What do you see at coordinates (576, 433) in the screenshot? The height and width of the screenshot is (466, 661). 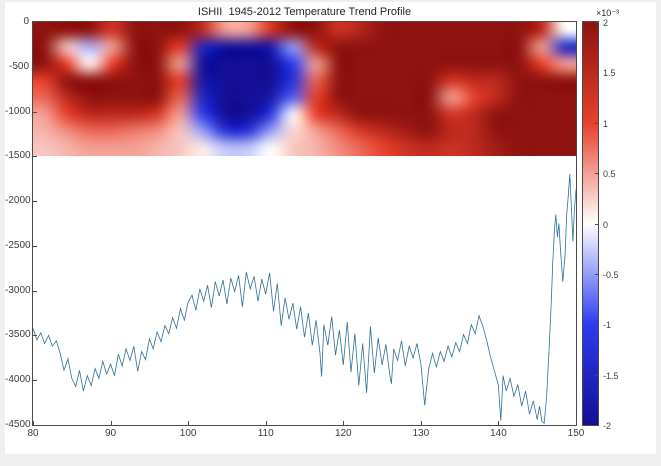 I see `x-tick-label: 150` at bounding box center [576, 433].